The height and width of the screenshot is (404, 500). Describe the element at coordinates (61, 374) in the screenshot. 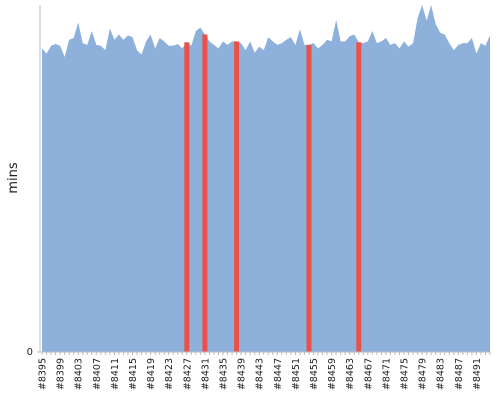

I see `x-tick-label: #8399` at that location.